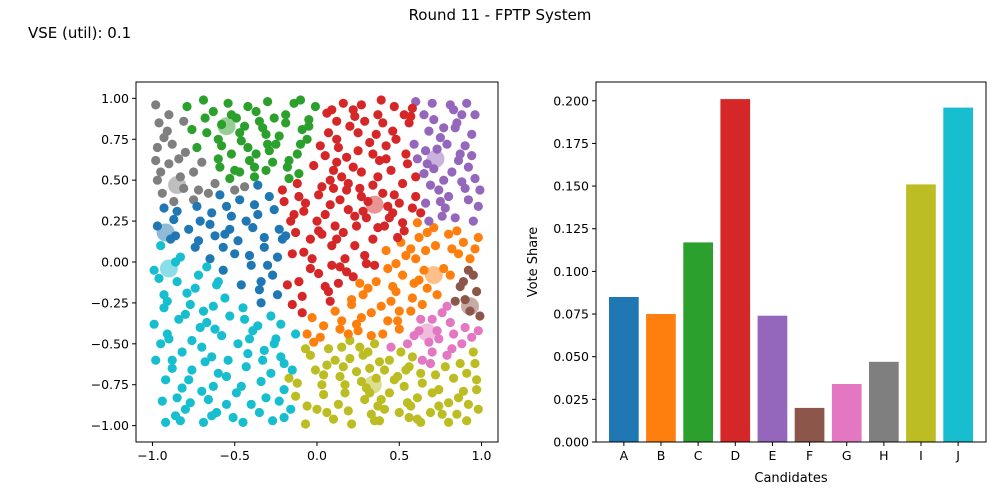  Describe the element at coordinates (698, 455) in the screenshot. I see `x-tick-label: C` at that location.